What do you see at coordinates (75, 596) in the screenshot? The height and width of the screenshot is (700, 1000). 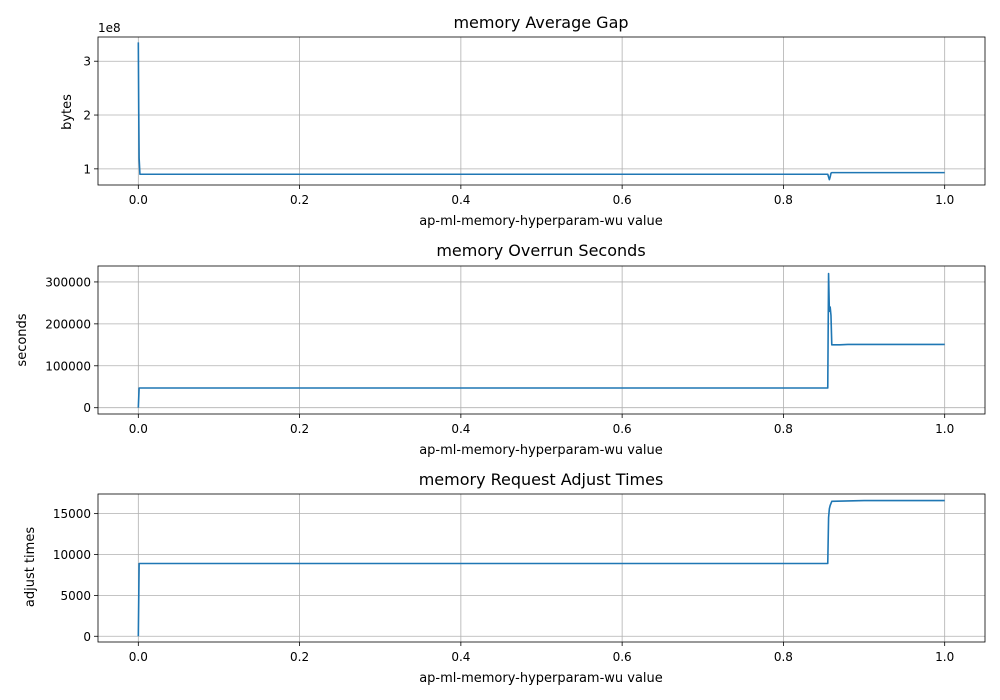 I see `y-tick-label: 5000` at bounding box center [75, 596].